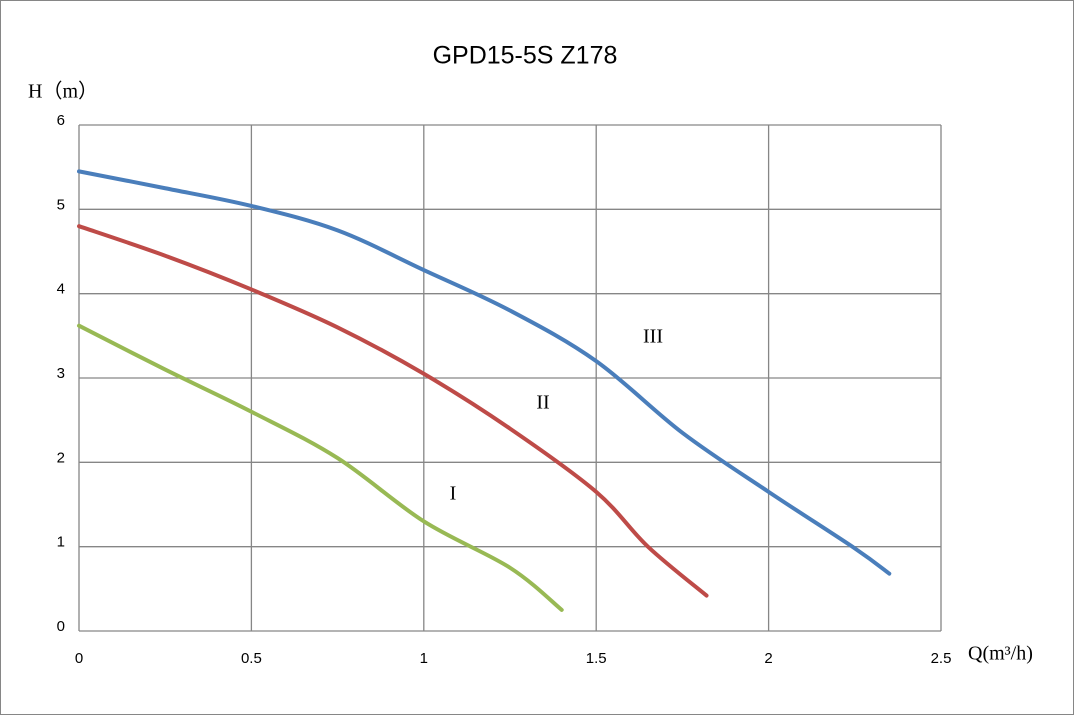 The width and height of the screenshot is (1074, 715). What do you see at coordinates (61, 289) in the screenshot?
I see `y-tick-label: 4` at bounding box center [61, 289].